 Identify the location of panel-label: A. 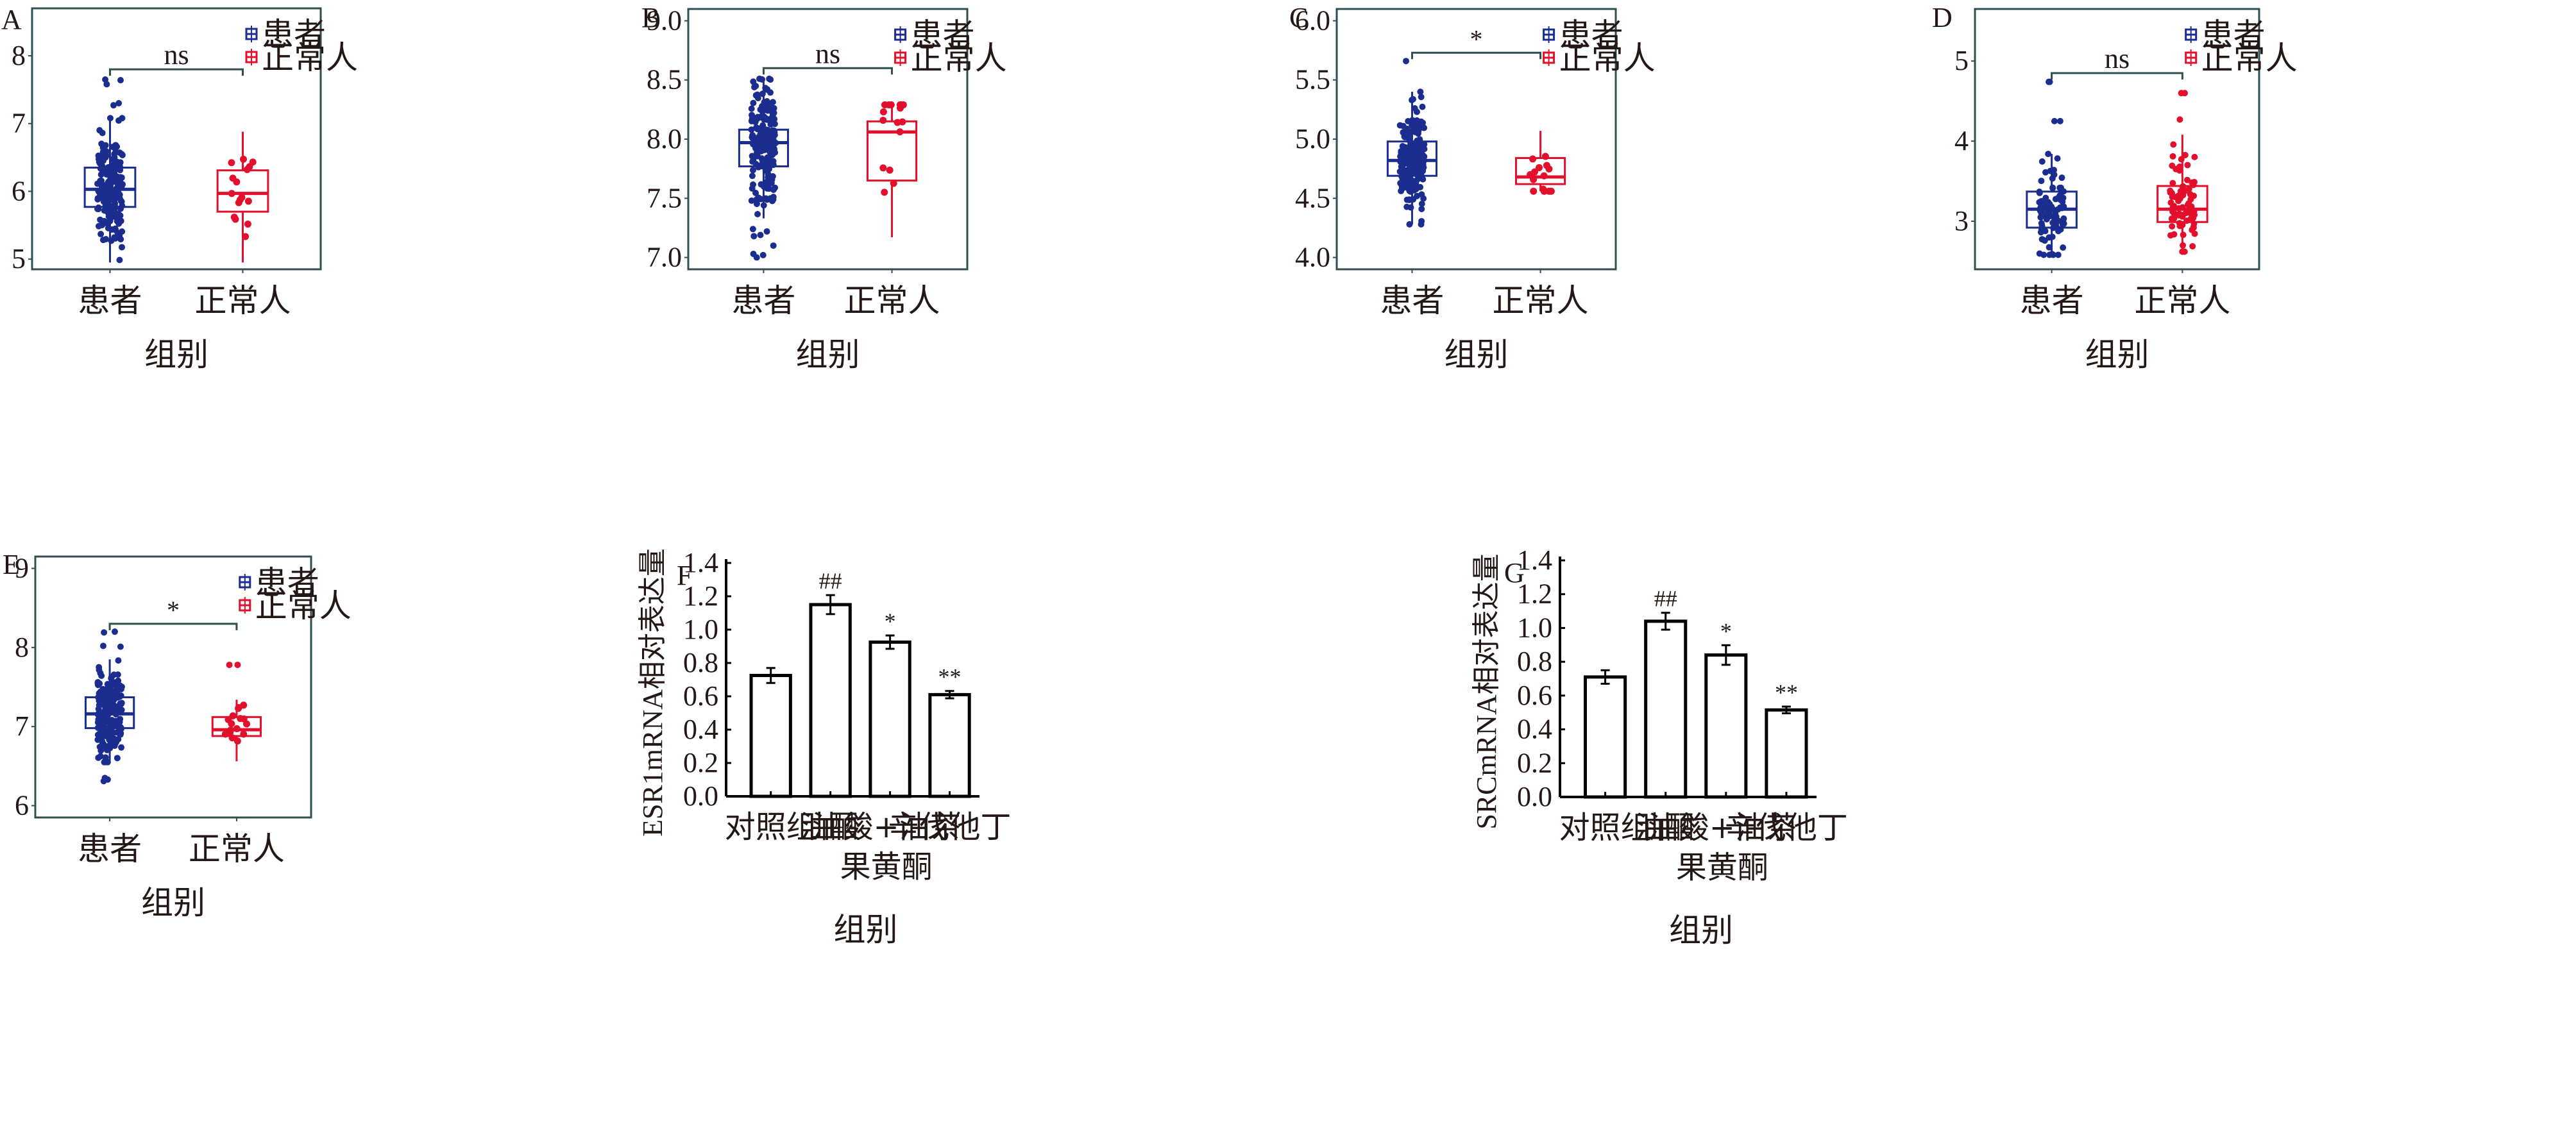
(11, 19).